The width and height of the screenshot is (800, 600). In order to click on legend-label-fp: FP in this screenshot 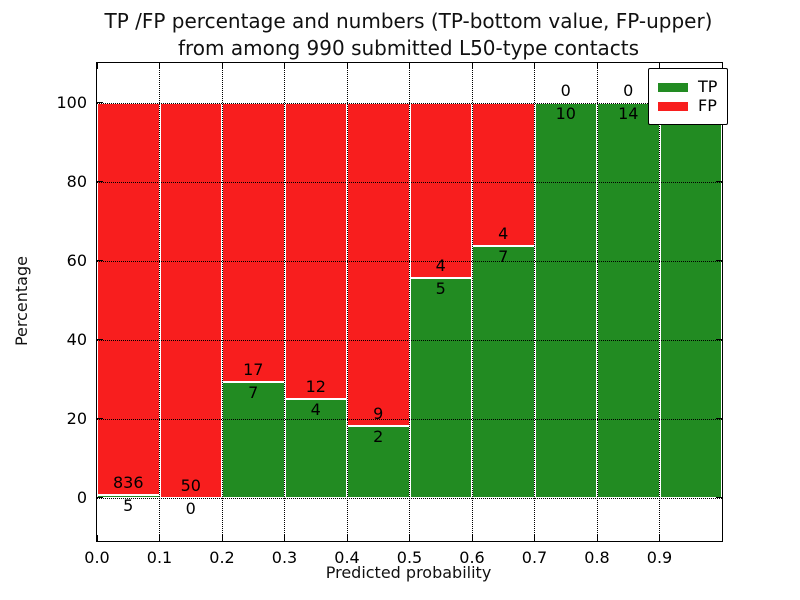, I will do `click(707, 105)`.